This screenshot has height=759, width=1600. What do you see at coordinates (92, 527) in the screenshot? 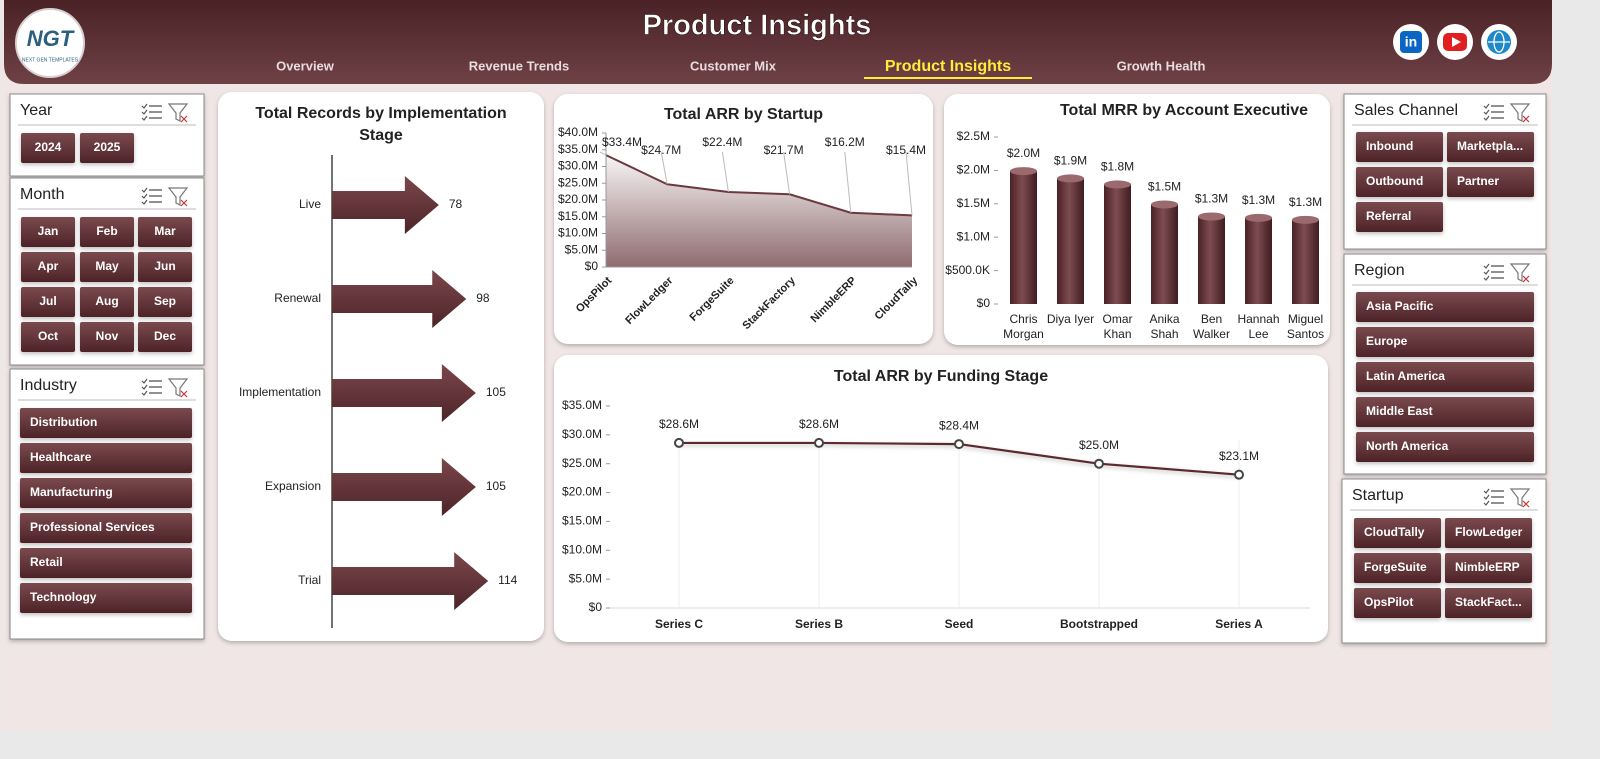
I see `slicer-button-label: Professional Services` at bounding box center [92, 527].